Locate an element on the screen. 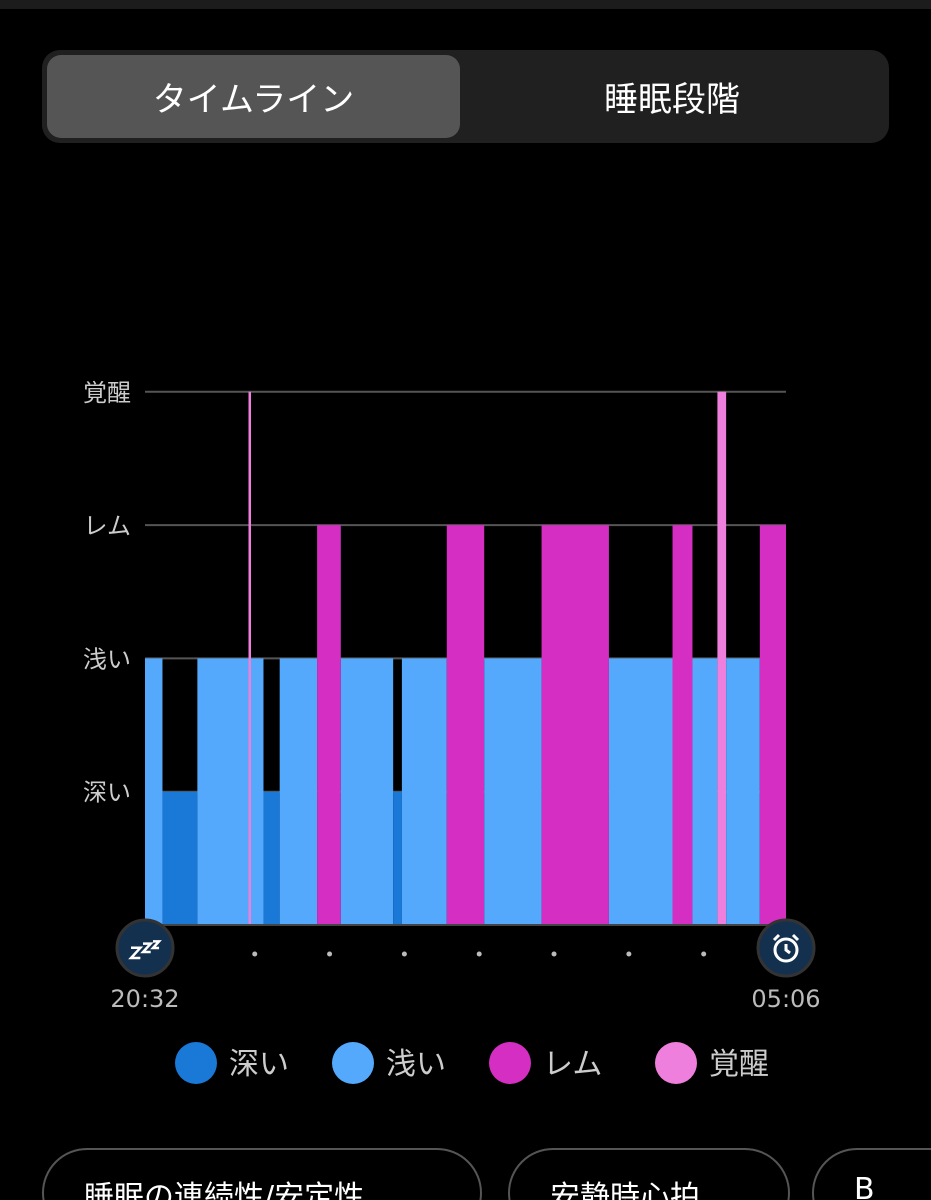 This screenshot has width=931, height=1200. legend-label: 深い is located at coordinates (259, 1064).